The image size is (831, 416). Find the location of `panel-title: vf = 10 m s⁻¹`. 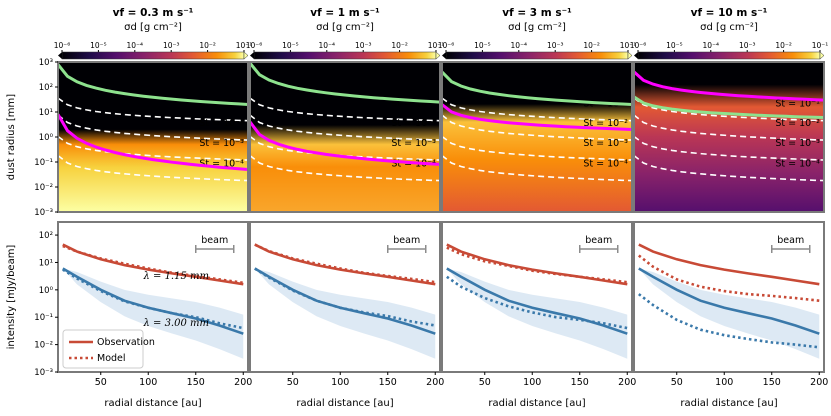

panel-title: vf = 10 m s⁻¹ is located at coordinates (729, 13).